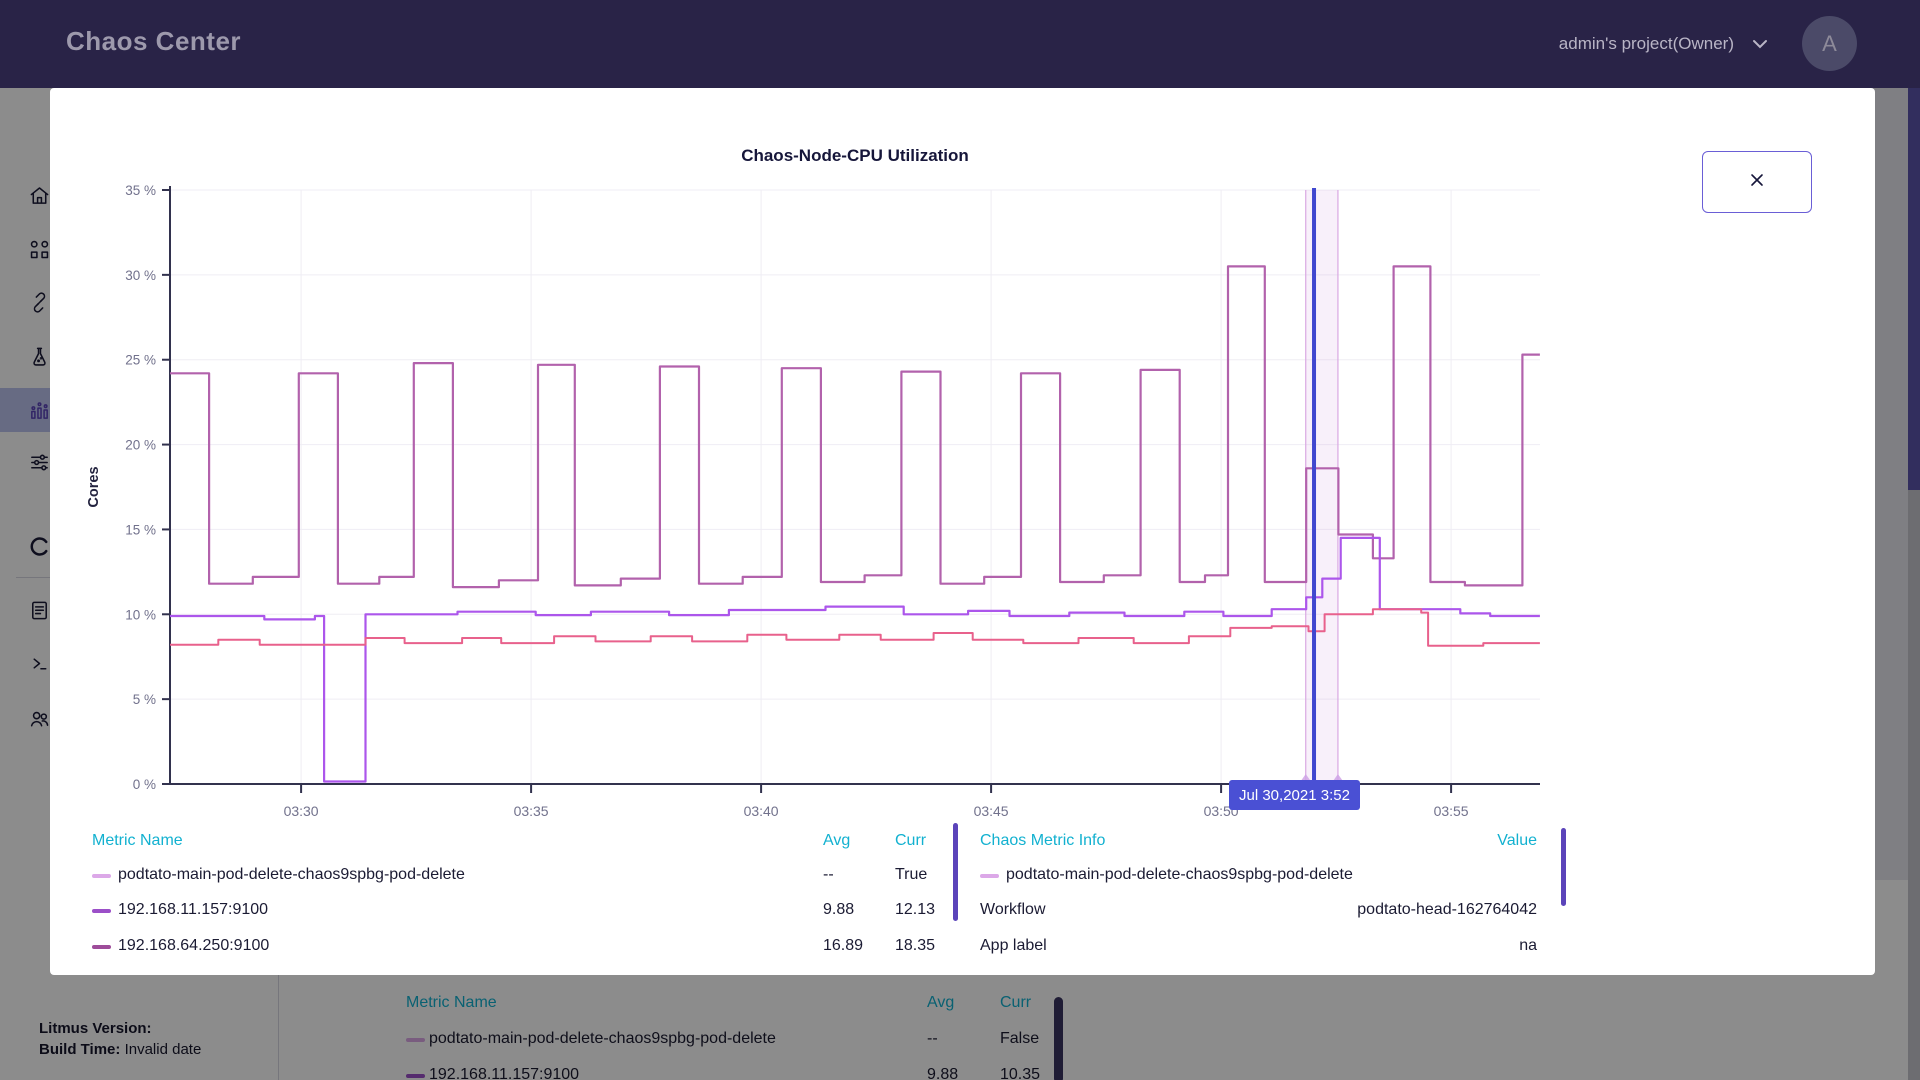 The width and height of the screenshot is (1920, 1080). I want to click on project-selector: admin's project(Owner), so click(1663, 44).